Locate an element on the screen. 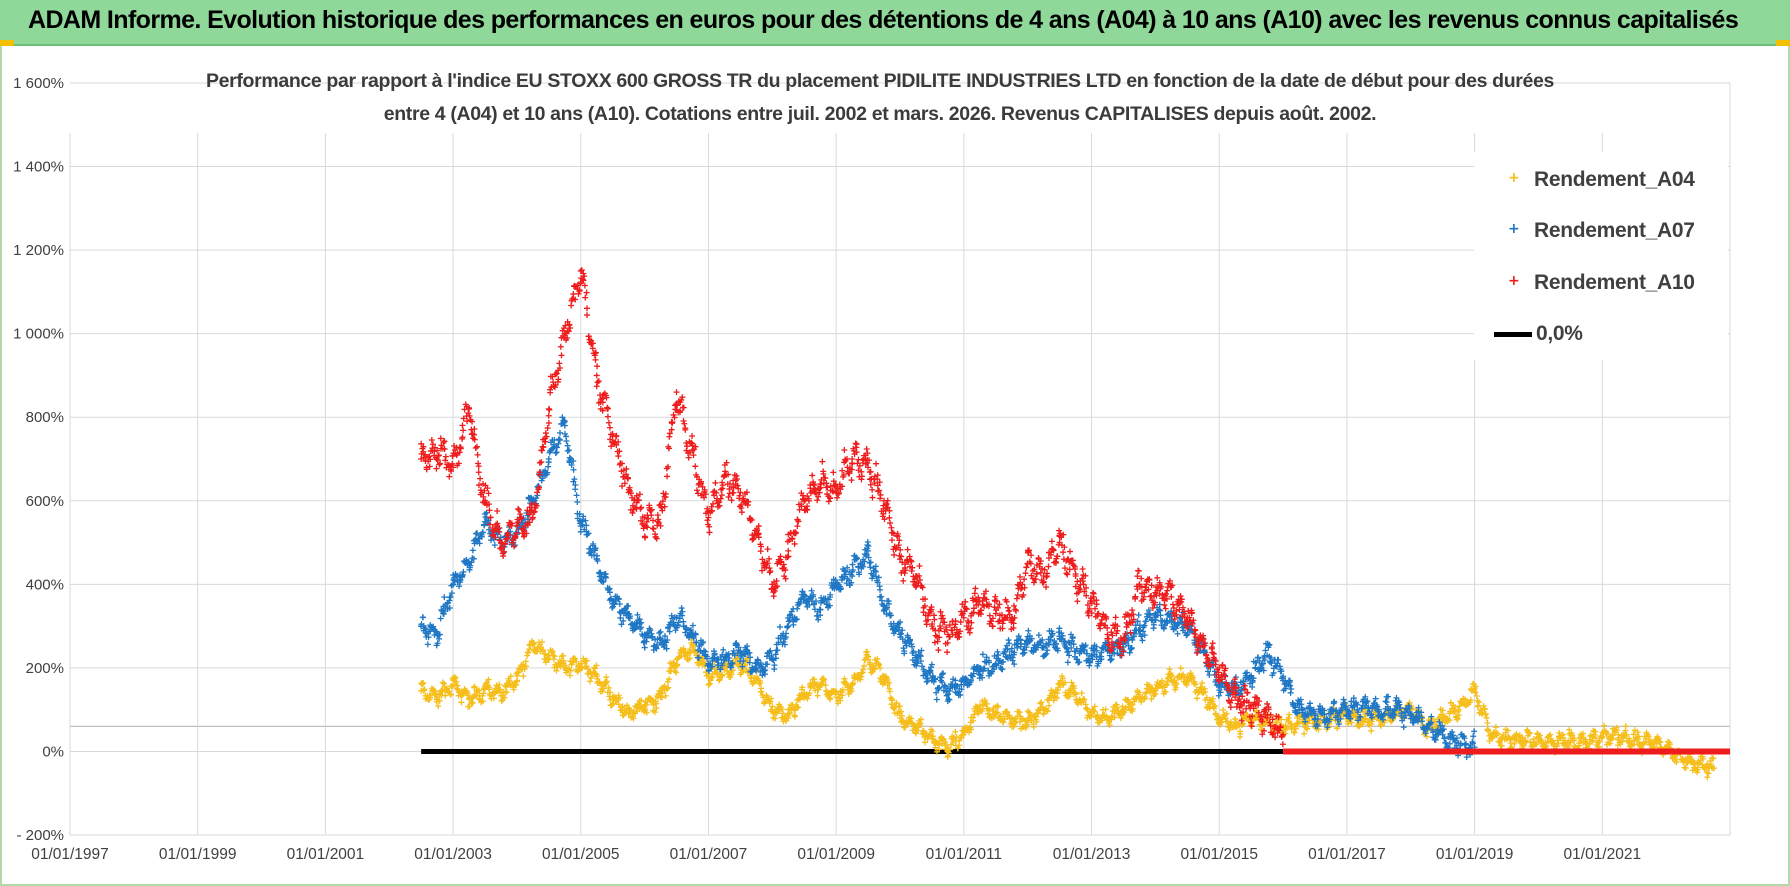 The width and height of the screenshot is (1790, 886). x-tick-label: 01/01/2011 is located at coordinates (964, 854).